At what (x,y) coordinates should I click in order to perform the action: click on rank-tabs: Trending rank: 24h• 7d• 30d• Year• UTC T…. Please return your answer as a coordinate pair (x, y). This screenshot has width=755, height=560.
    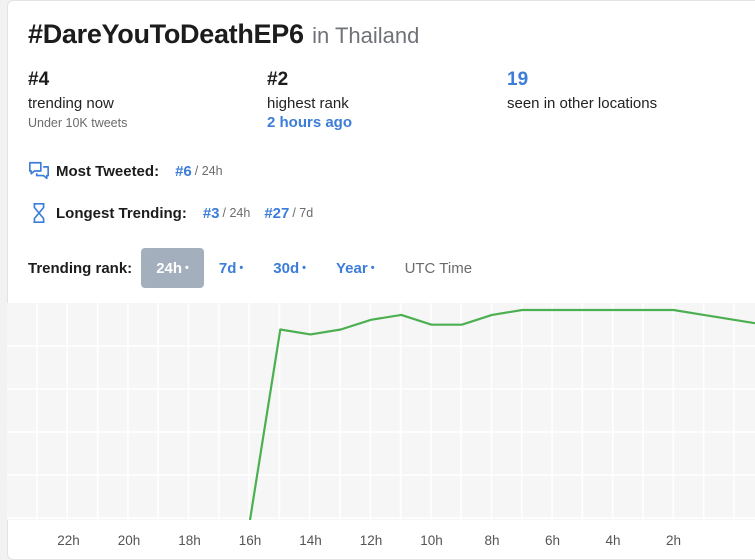
    Looking at the image, I should click on (257, 268).